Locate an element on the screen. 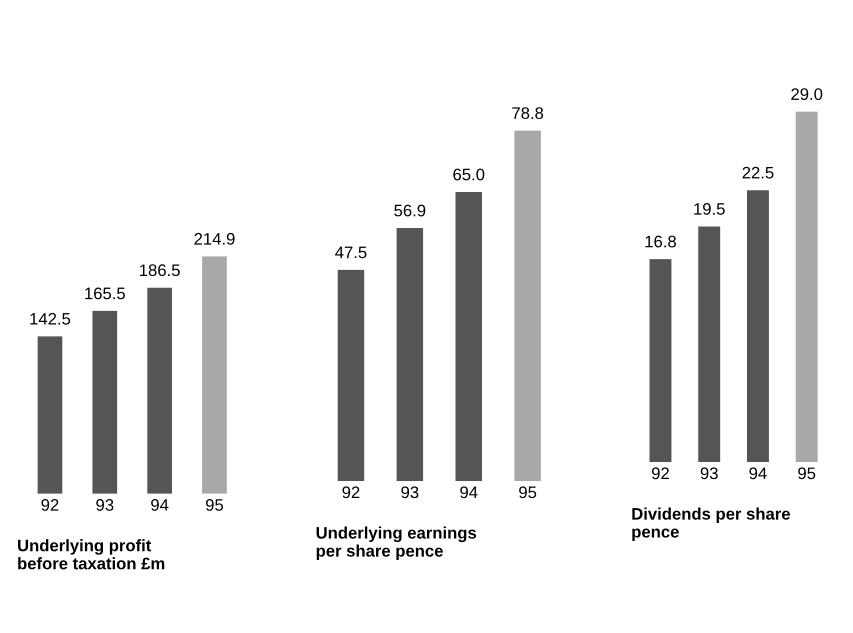  data-label: 186.5 is located at coordinates (160, 270).